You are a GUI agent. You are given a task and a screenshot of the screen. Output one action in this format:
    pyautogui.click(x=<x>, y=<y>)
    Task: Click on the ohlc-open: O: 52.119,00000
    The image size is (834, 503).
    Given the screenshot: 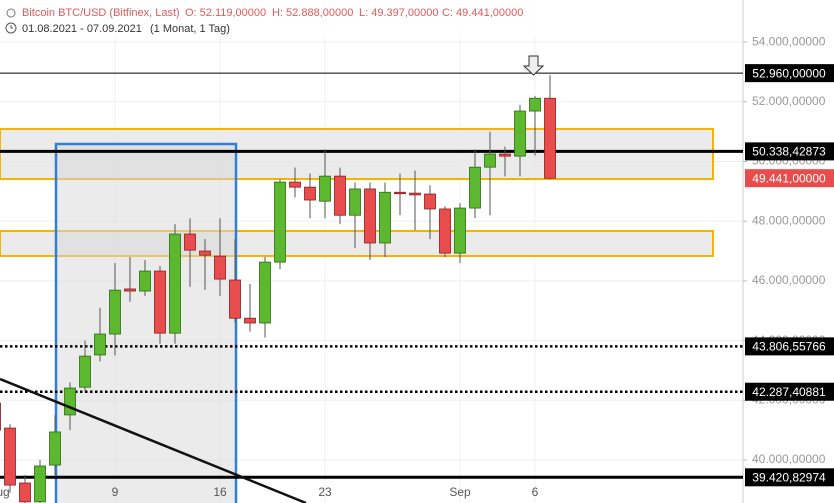 What is the action you would take?
    pyautogui.click(x=225, y=13)
    